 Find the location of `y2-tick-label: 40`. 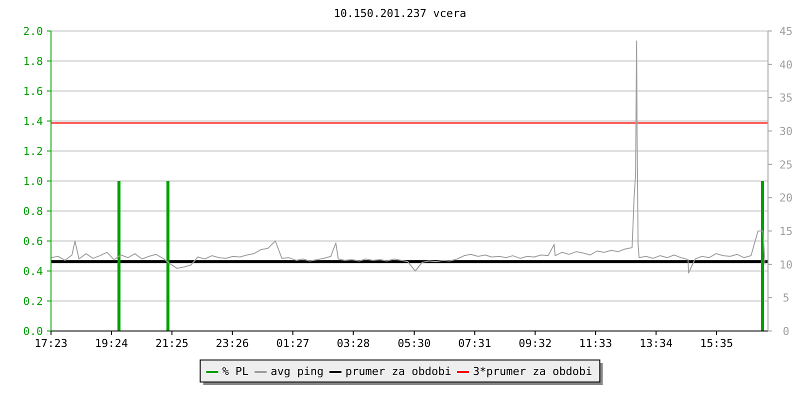

y2-tick-label: 40 is located at coordinates (786, 65).